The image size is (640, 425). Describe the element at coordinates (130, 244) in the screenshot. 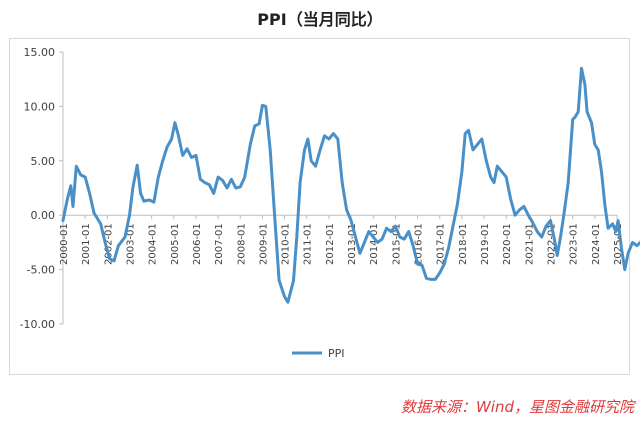

I see `x-tick-label: 2003-01` at that location.